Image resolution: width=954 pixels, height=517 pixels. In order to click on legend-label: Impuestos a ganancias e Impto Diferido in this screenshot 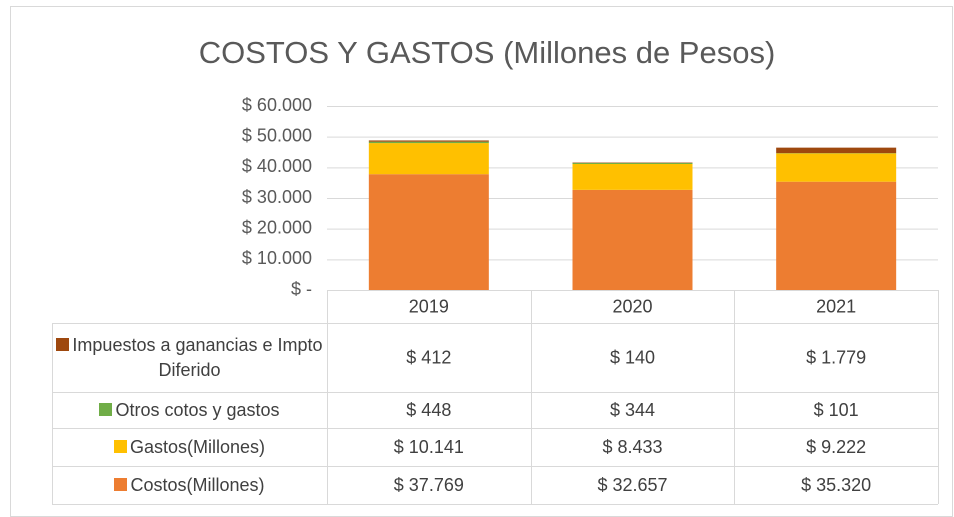, I will do `click(189, 358)`.